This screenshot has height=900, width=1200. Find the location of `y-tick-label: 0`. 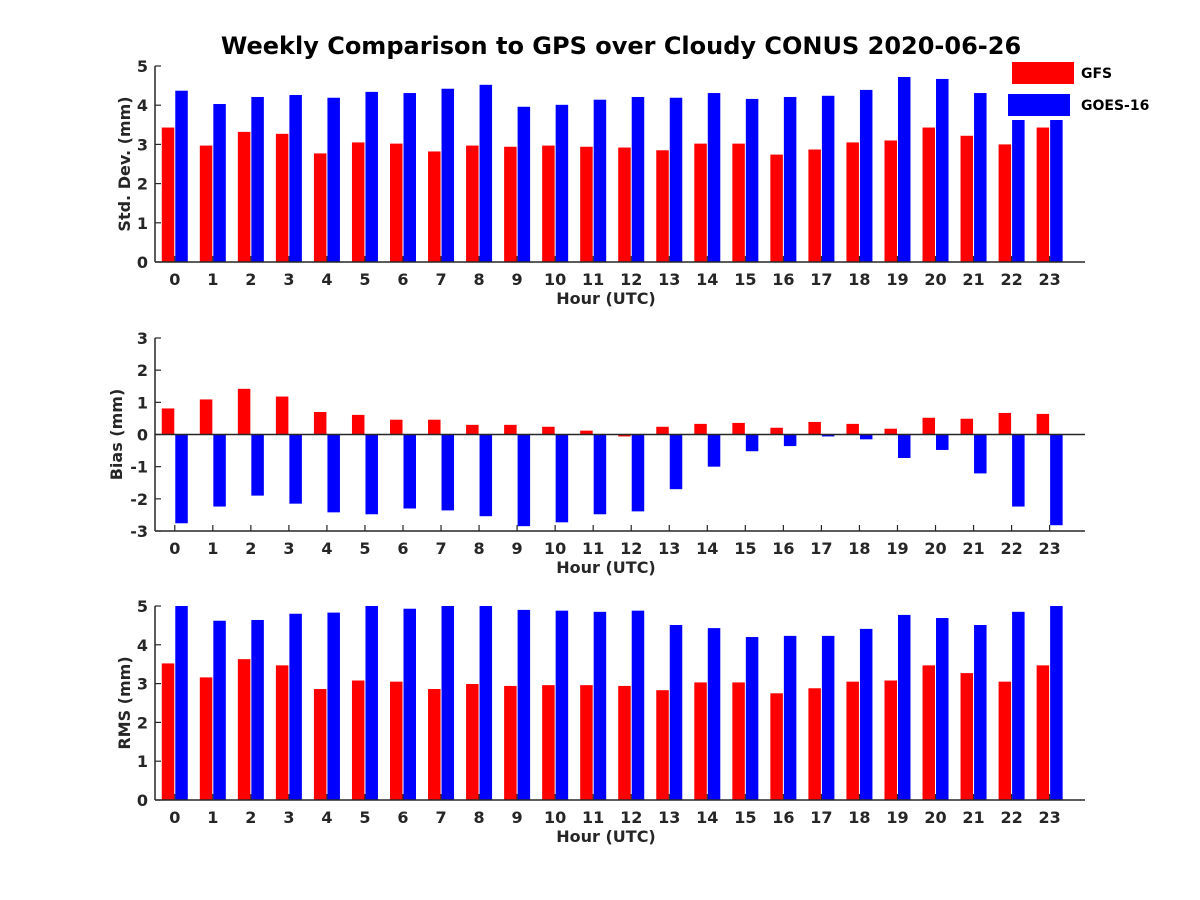

y-tick-label: 0 is located at coordinates (142, 435).